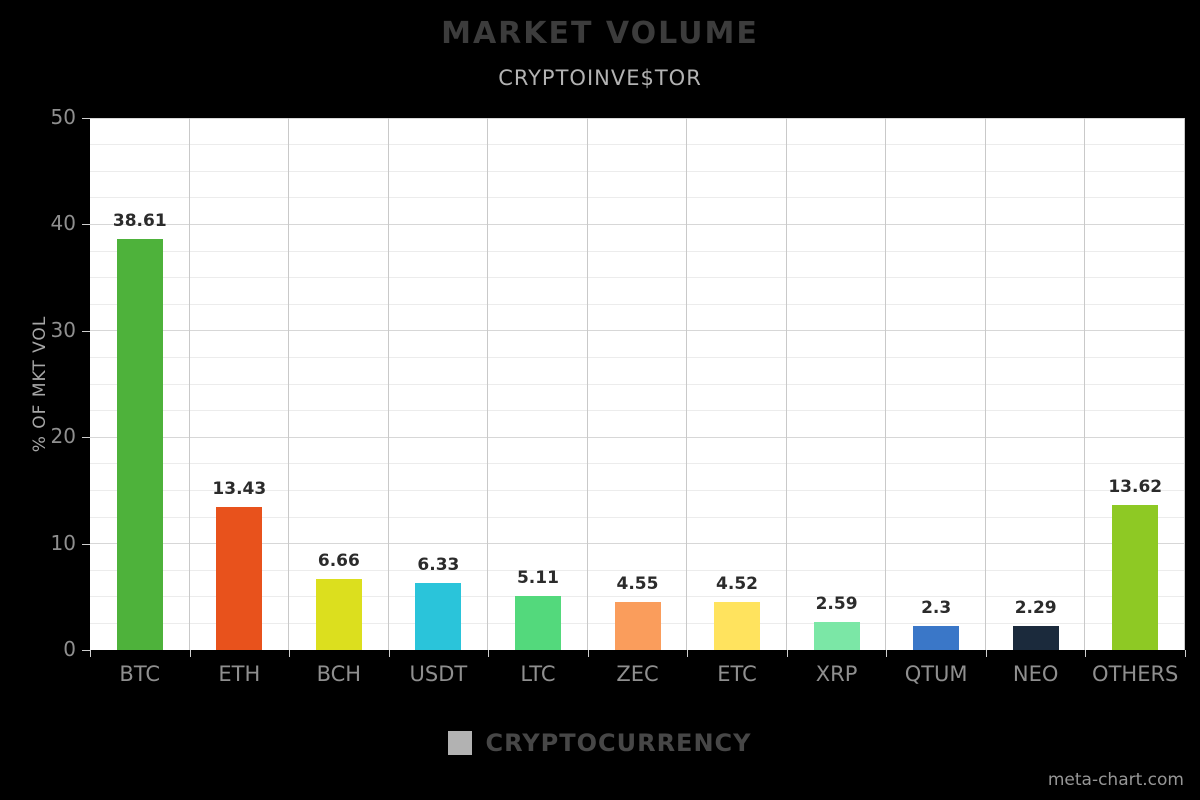 This screenshot has height=800, width=1200. What do you see at coordinates (63, 542) in the screenshot?
I see `y-axis-tick-label: 10` at bounding box center [63, 542].